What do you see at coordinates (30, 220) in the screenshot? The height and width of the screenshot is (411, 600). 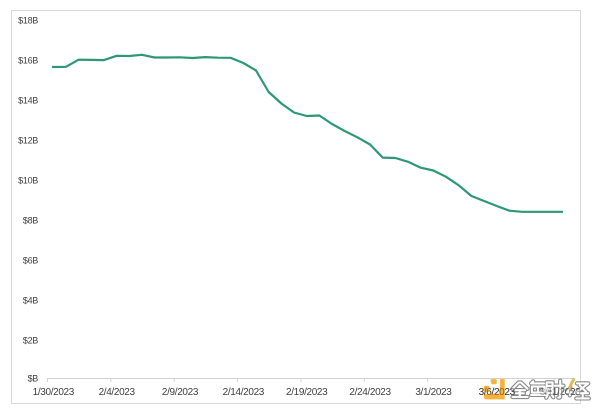 I see `svg-text: $8B` at bounding box center [30, 220].